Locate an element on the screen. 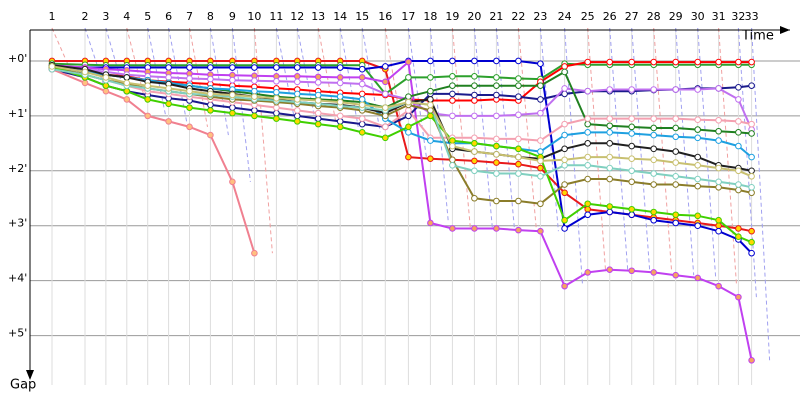  y-axis-title: Gap is located at coordinates (23, 385).